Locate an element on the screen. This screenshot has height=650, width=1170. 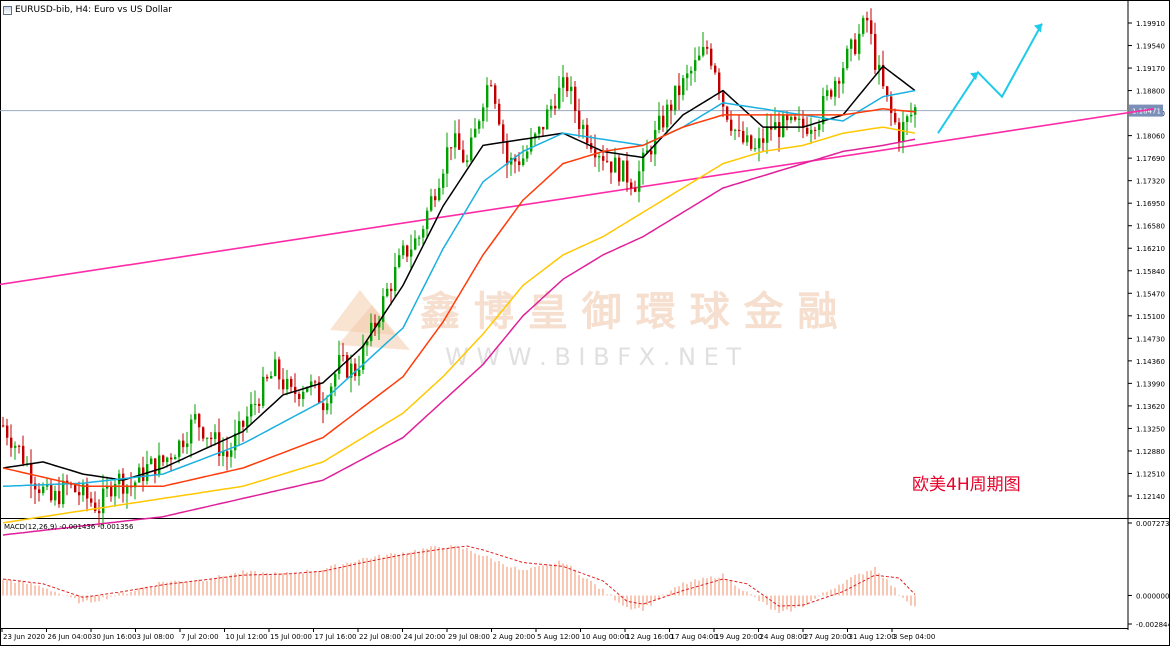
time-tick-label: 23 Jun 2020 is located at coordinates (24, 637).